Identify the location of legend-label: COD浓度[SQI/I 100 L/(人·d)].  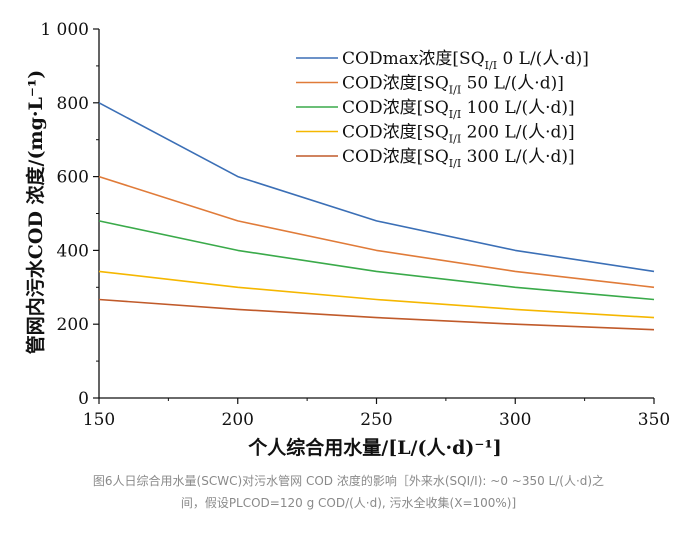
(458, 109).